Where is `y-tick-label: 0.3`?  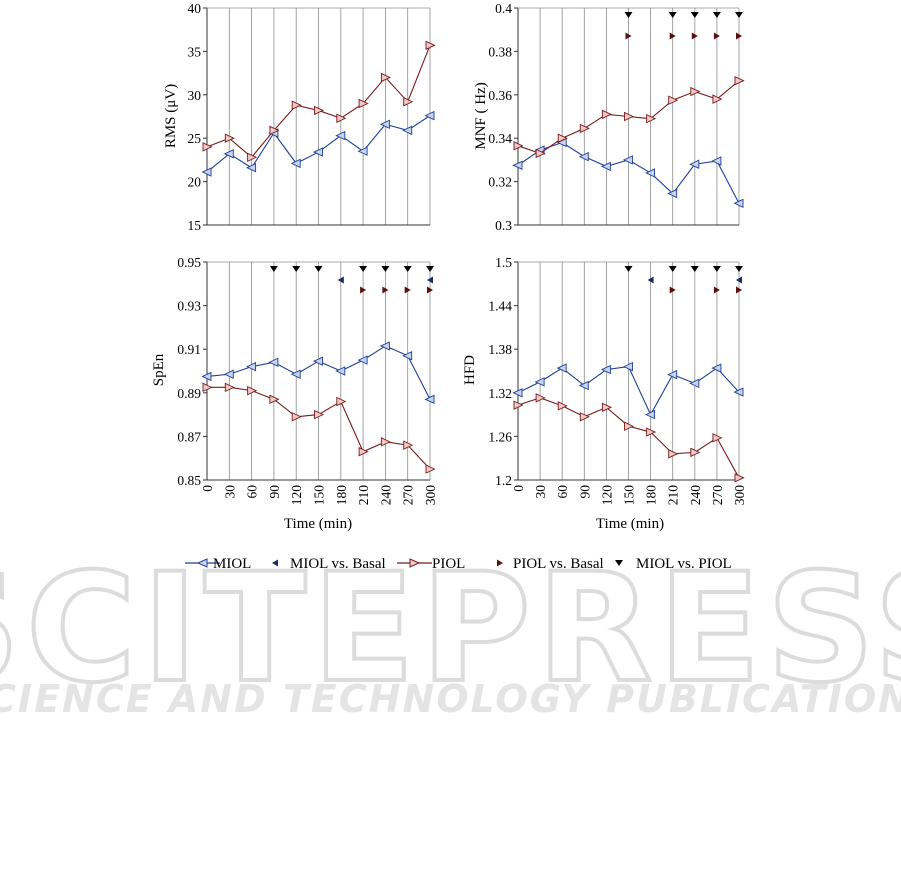 y-tick-label: 0.3 is located at coordinates (503, 225).